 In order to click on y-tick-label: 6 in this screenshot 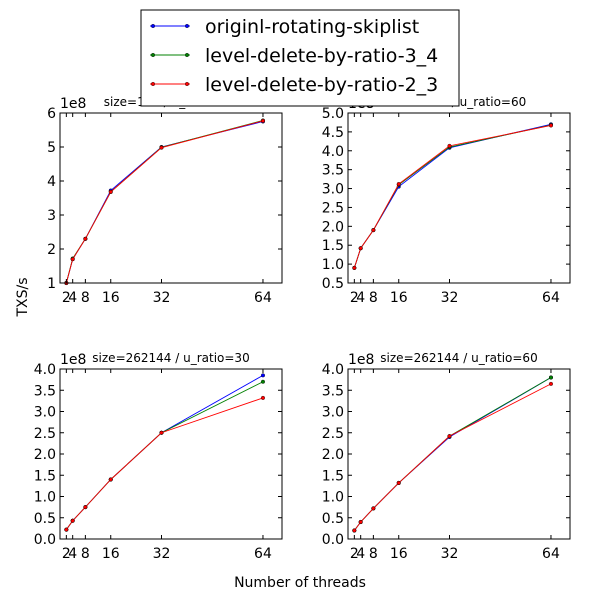, I will do `click(51, 114)`.